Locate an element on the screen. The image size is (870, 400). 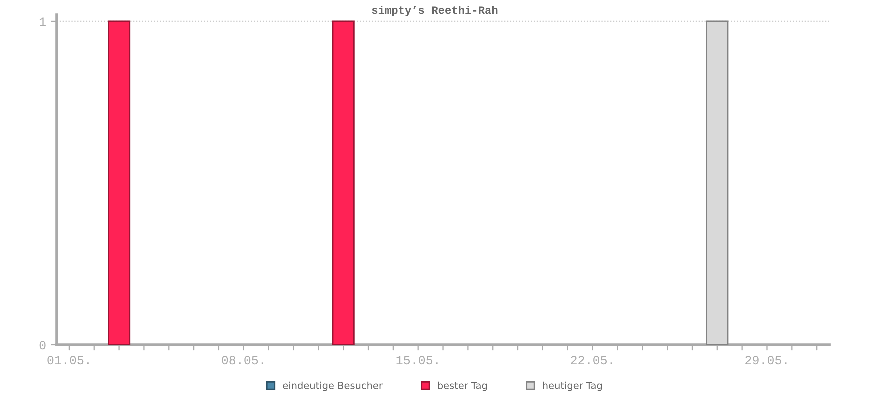
x-tick-label: 01.05. is located at coordinates (68, 360).